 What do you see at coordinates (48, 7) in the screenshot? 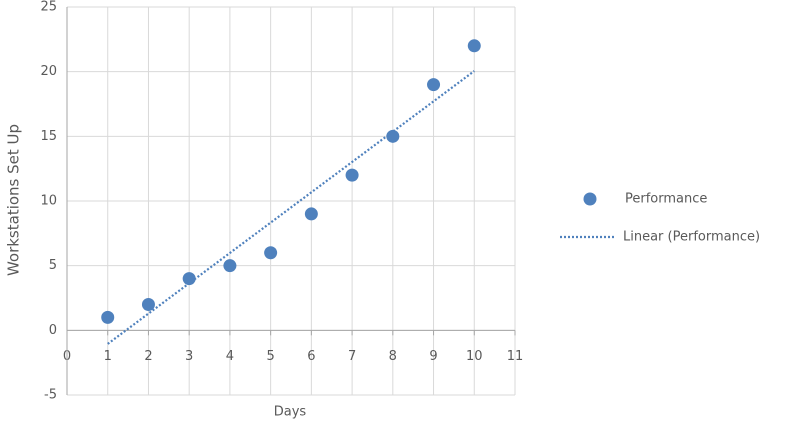
I see `y-tick-label: 25` at bounding box center [48, 7].